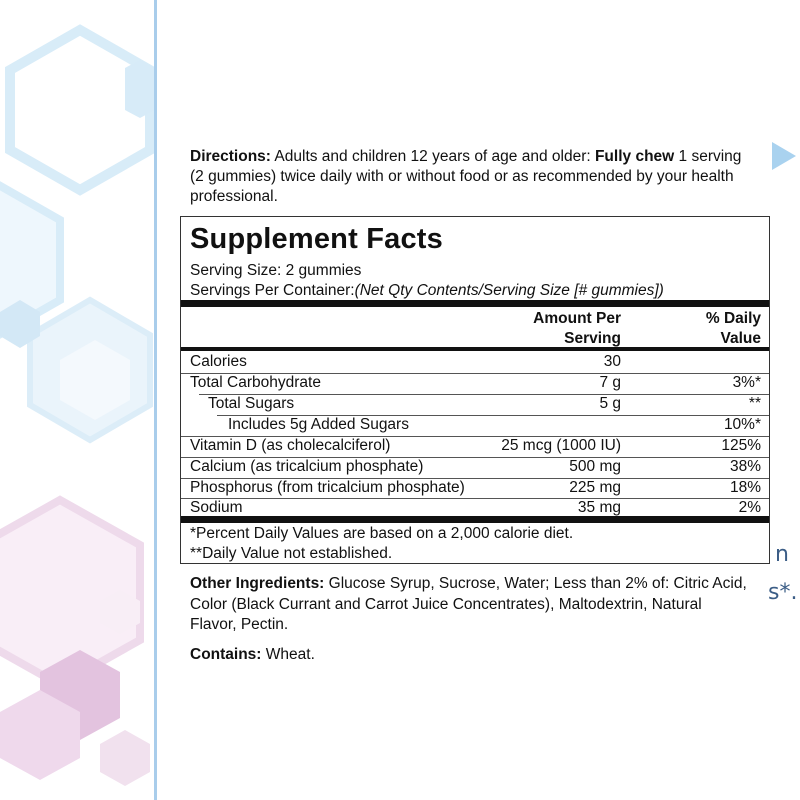  I want to click on footnote-dv-not-established: **Daily Value not established., so click(291, 553).